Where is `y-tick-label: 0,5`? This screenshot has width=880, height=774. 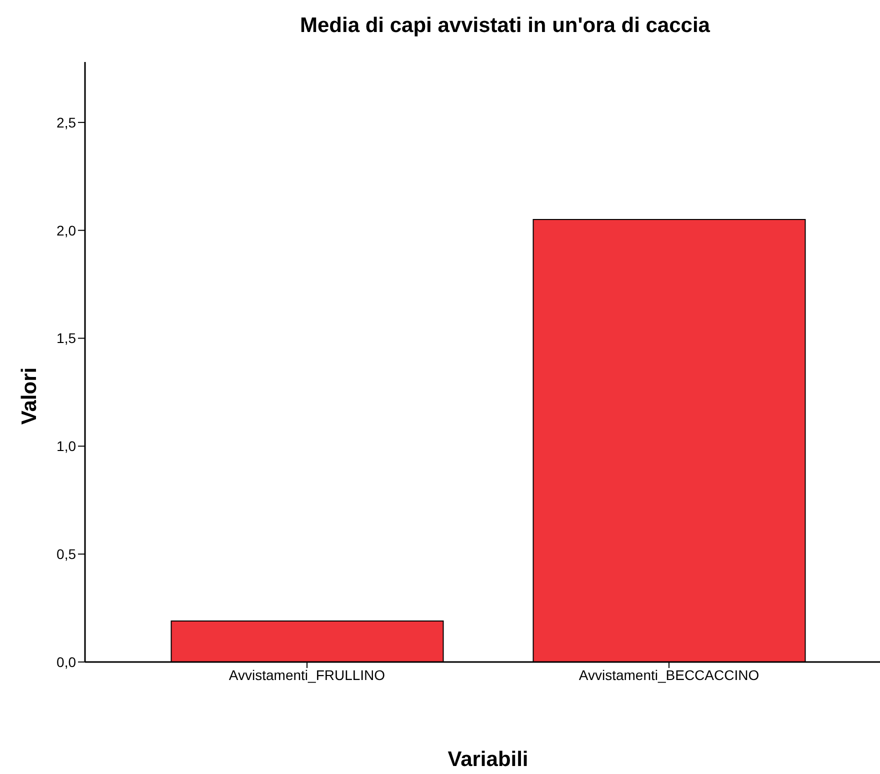
y-tick-label: 0,5 is located at coordinates (66, 554).